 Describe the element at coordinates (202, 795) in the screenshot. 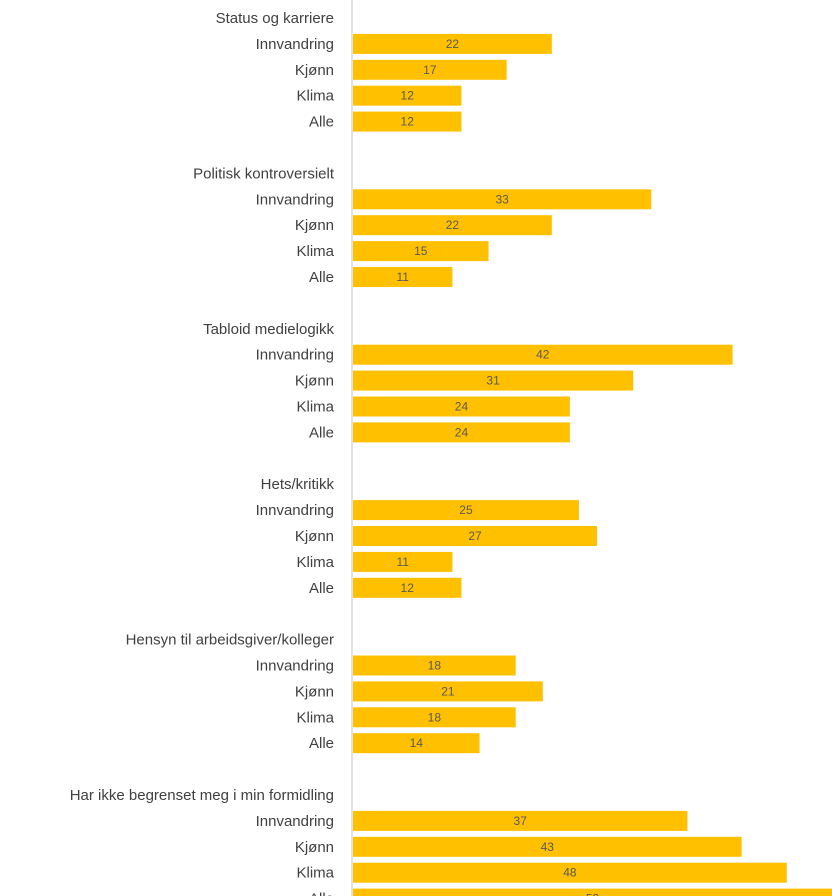

I see `group-label: Har ikke begrenset meg i min formidling` at that location.